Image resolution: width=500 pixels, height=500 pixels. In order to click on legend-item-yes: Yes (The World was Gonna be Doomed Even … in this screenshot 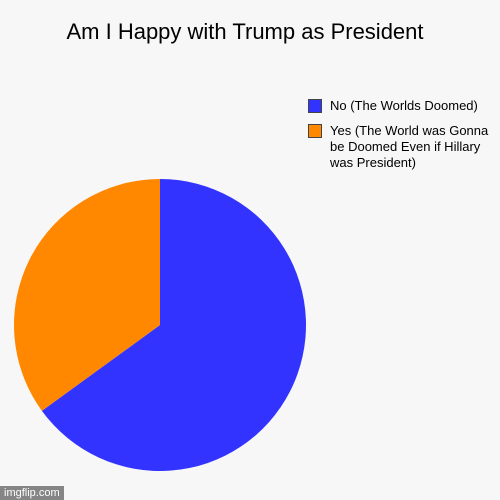, I will do `click(403, 147)`.